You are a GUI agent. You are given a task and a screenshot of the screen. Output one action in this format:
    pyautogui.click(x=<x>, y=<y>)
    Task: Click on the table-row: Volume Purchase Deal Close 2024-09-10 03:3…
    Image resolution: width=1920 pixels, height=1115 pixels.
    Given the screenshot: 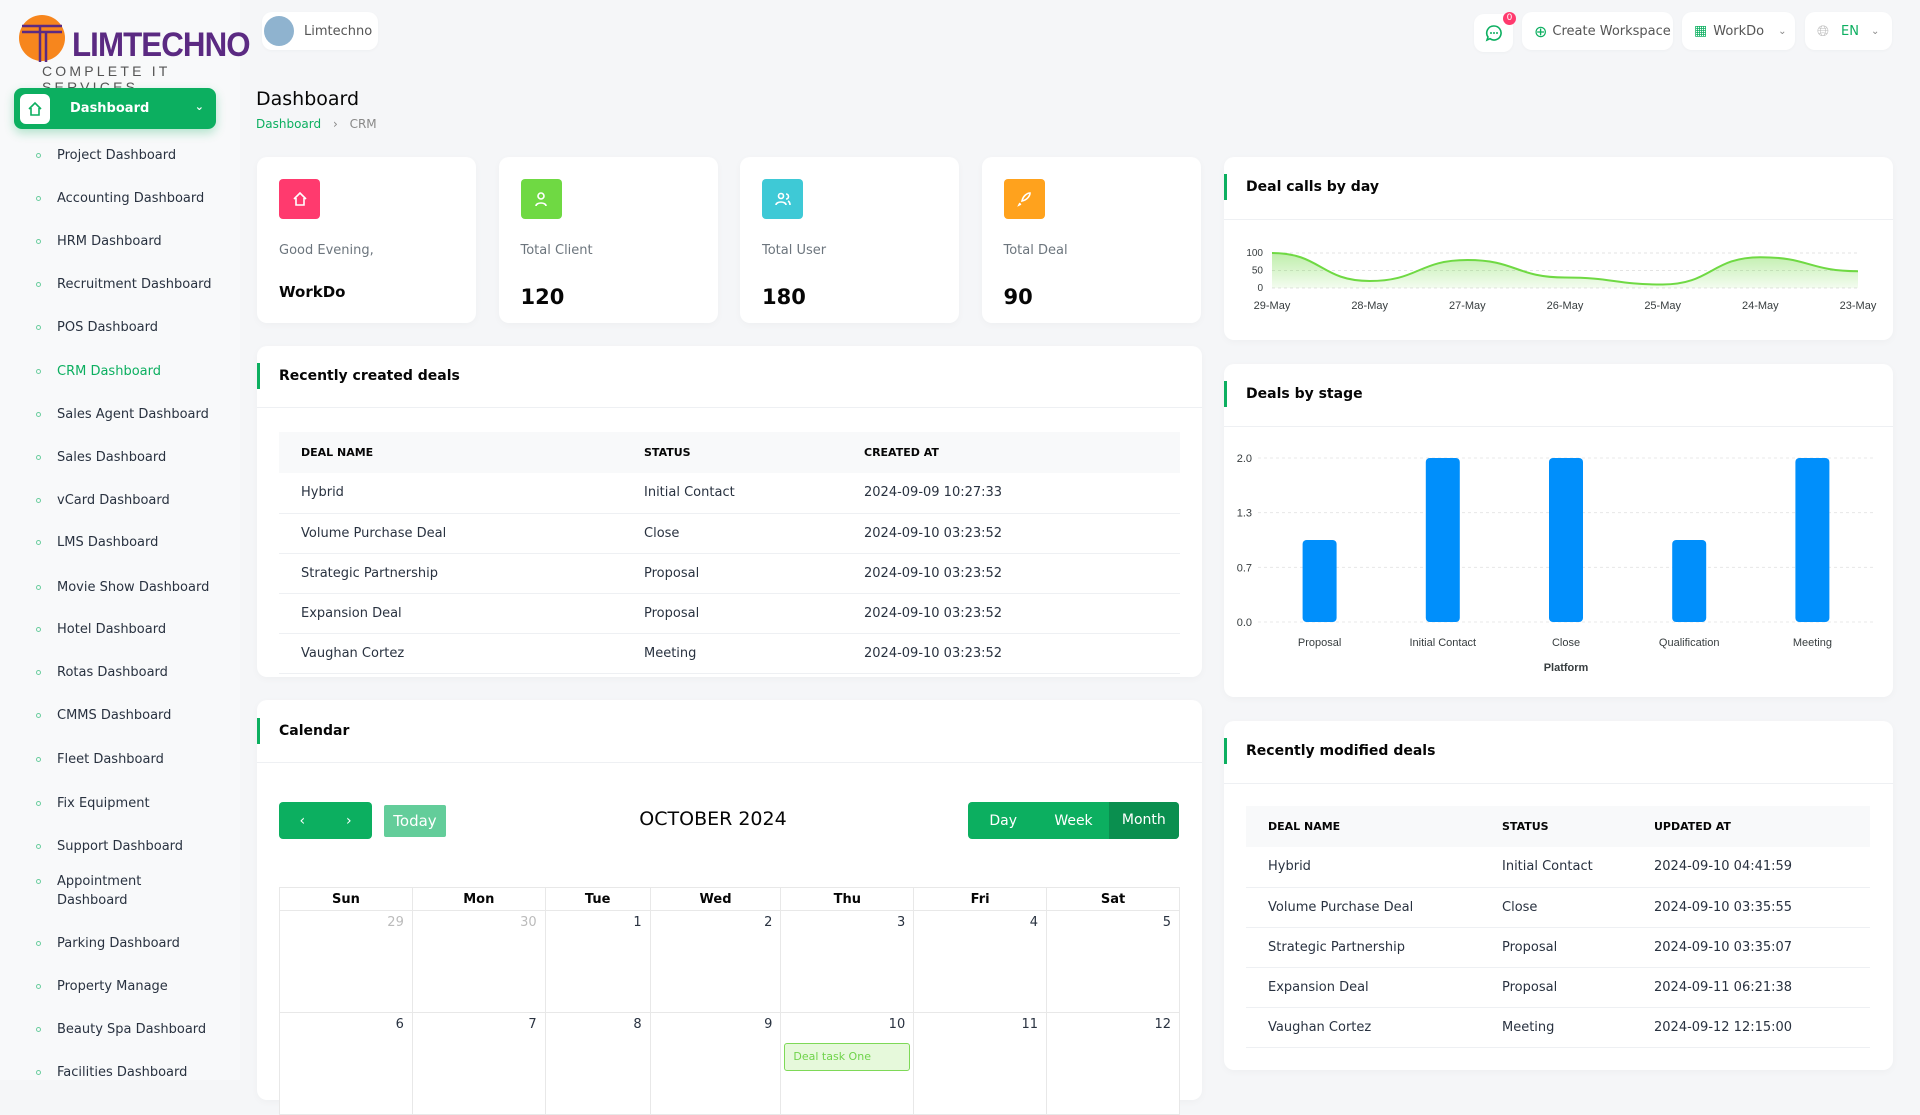 What is the action you would take?
    pyautogui.click(x=1558, y=907)
    